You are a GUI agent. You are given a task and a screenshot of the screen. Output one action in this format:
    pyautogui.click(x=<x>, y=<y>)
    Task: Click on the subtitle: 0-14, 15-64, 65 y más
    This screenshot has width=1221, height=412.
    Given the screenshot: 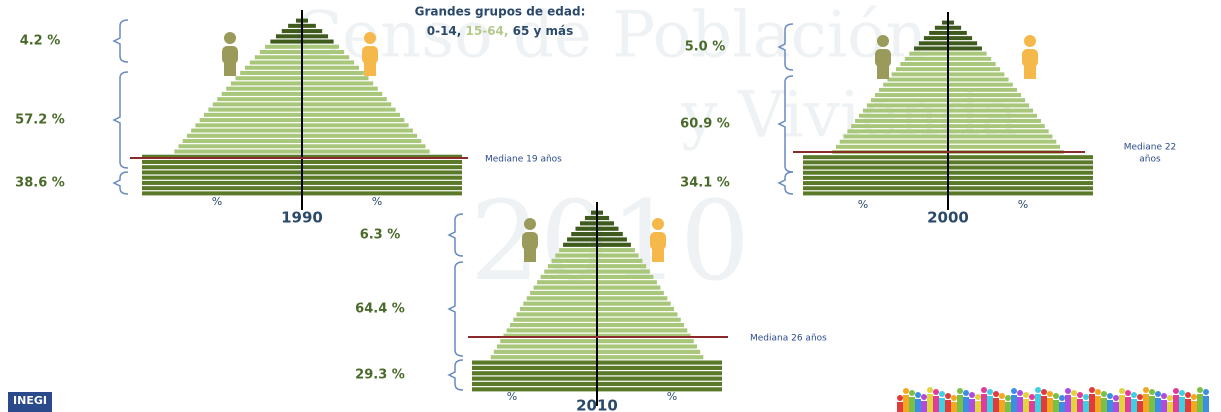 What is the action you would take?
    pyautogui.click(x=500, y=31)
    